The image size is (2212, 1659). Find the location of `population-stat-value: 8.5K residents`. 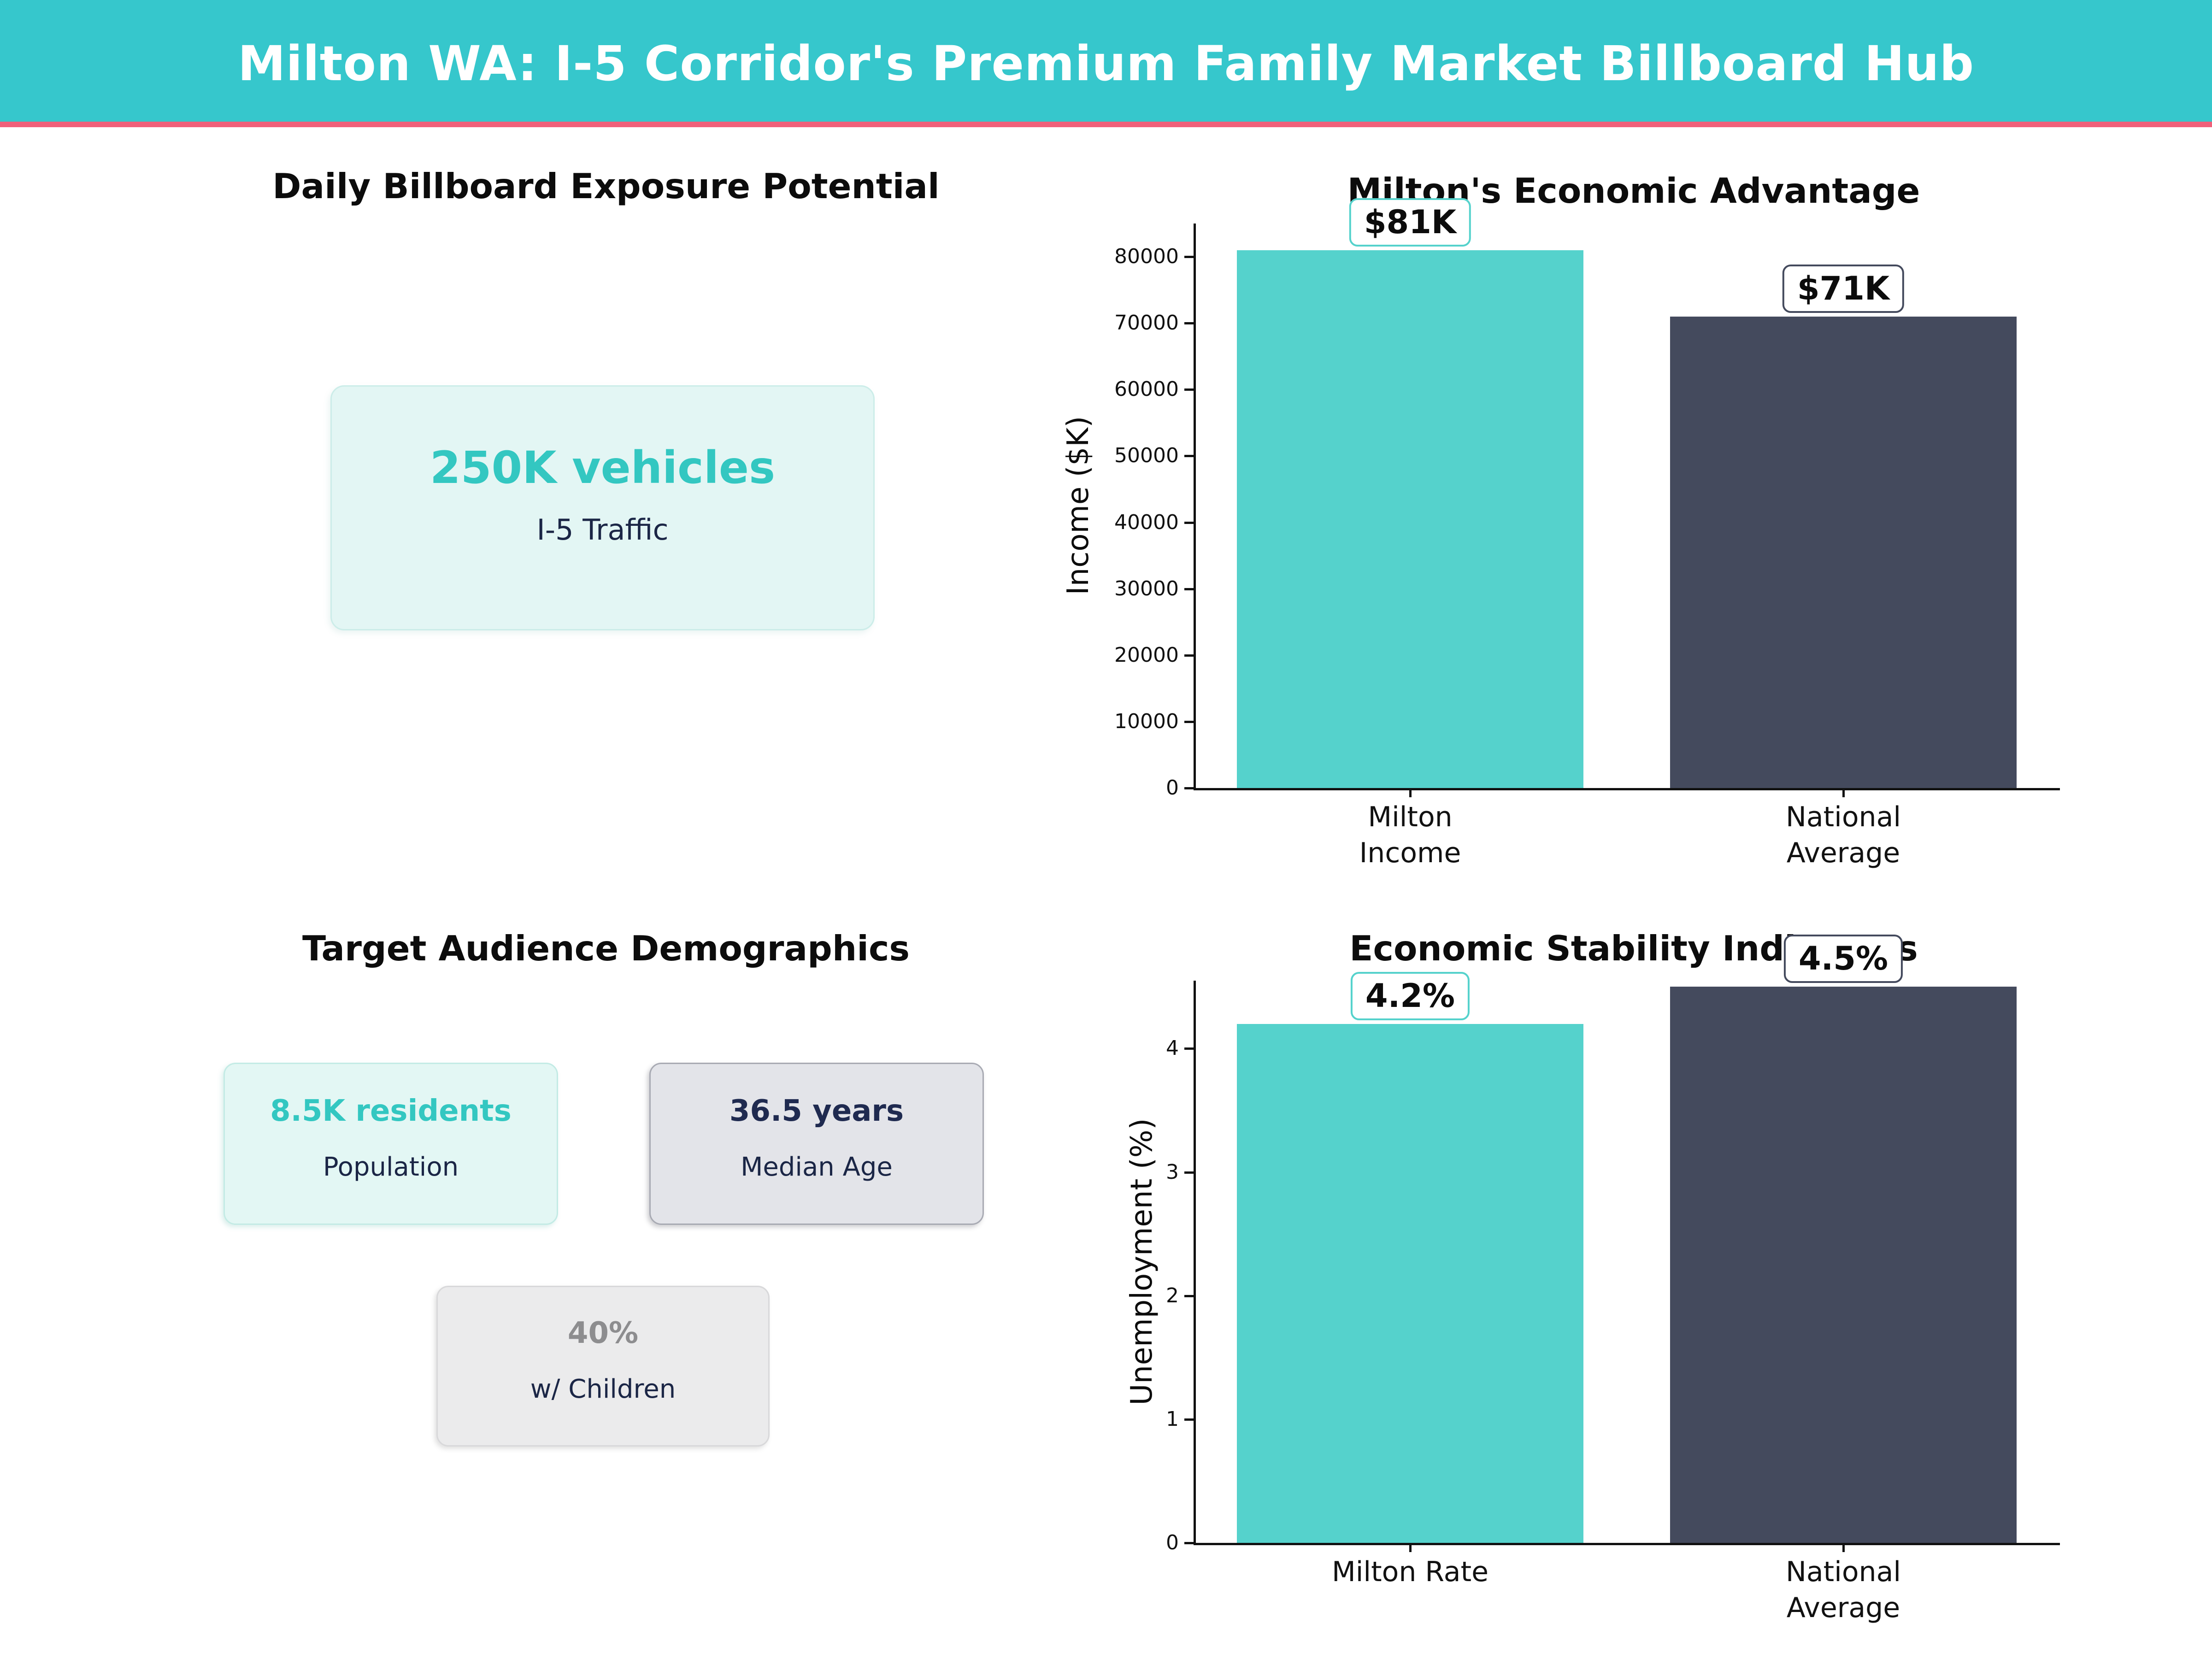

population-stat-value: 8.5K residents is located at coordinates (391, 1111).